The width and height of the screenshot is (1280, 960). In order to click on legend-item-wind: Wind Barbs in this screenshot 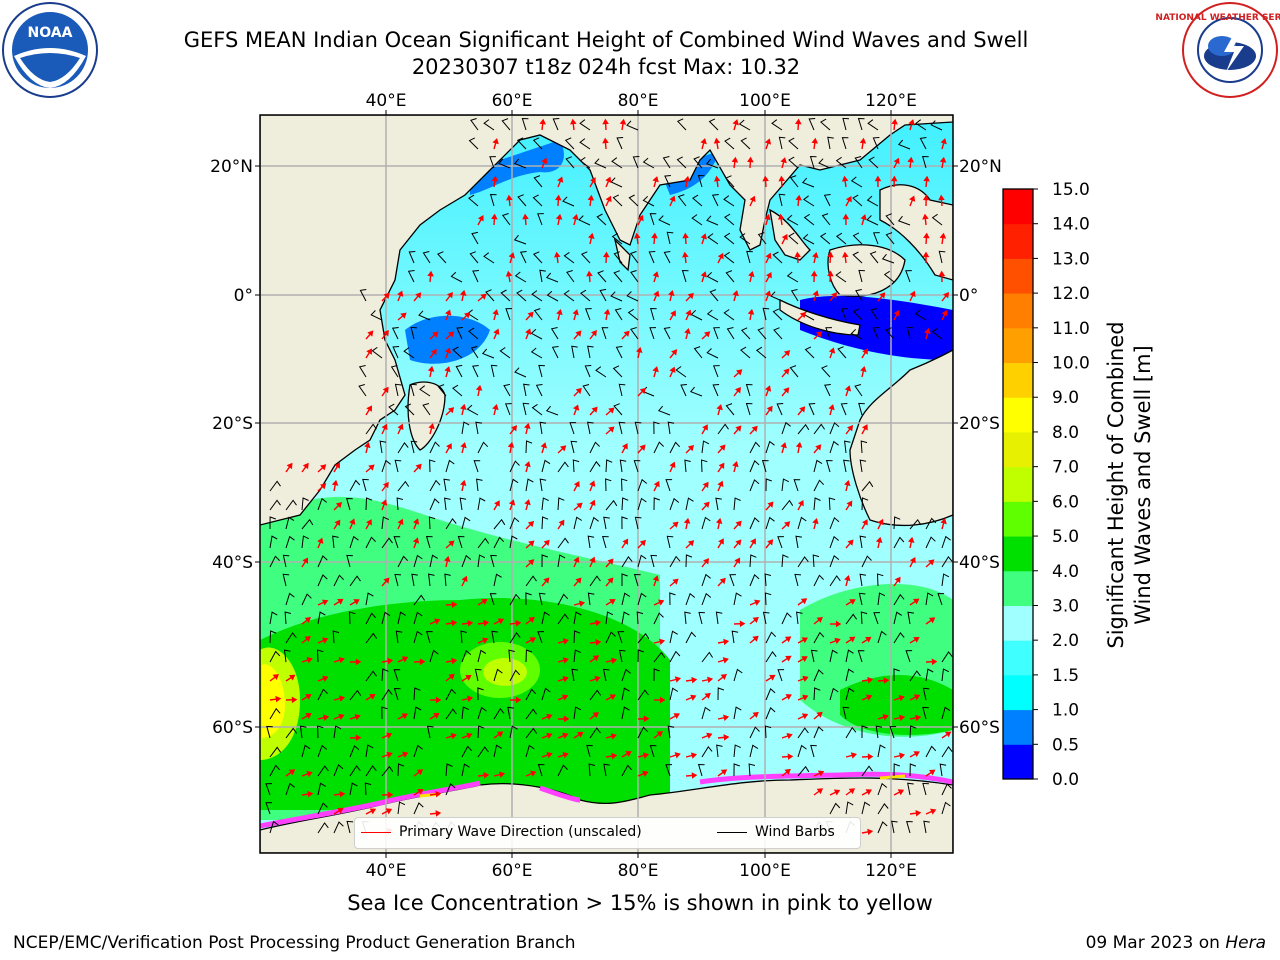, I will do `click(776, 832)`.